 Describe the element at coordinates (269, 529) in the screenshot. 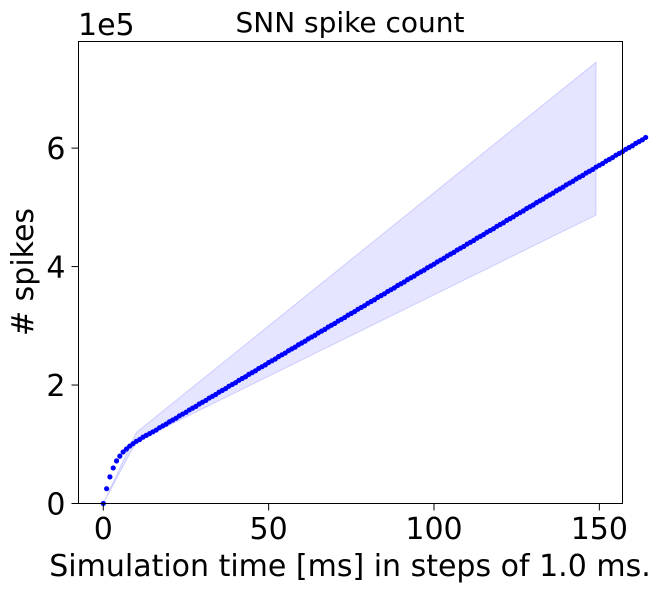

I see `x-tick-label: 50` at that location.